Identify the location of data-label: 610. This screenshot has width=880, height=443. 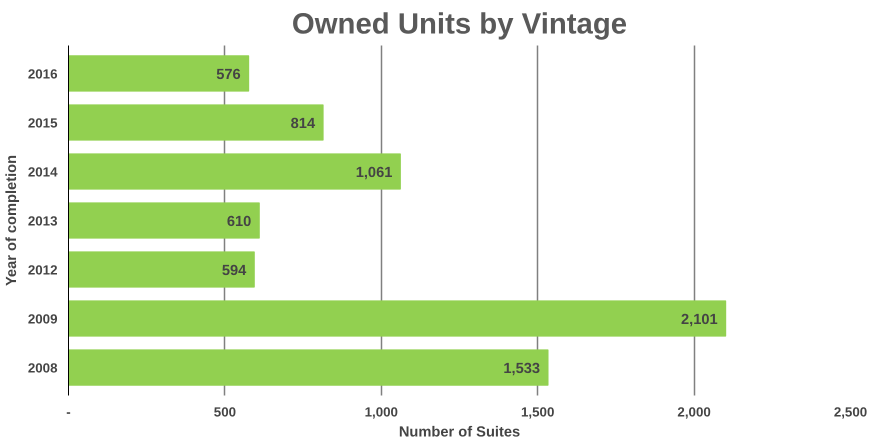
(239, 222).